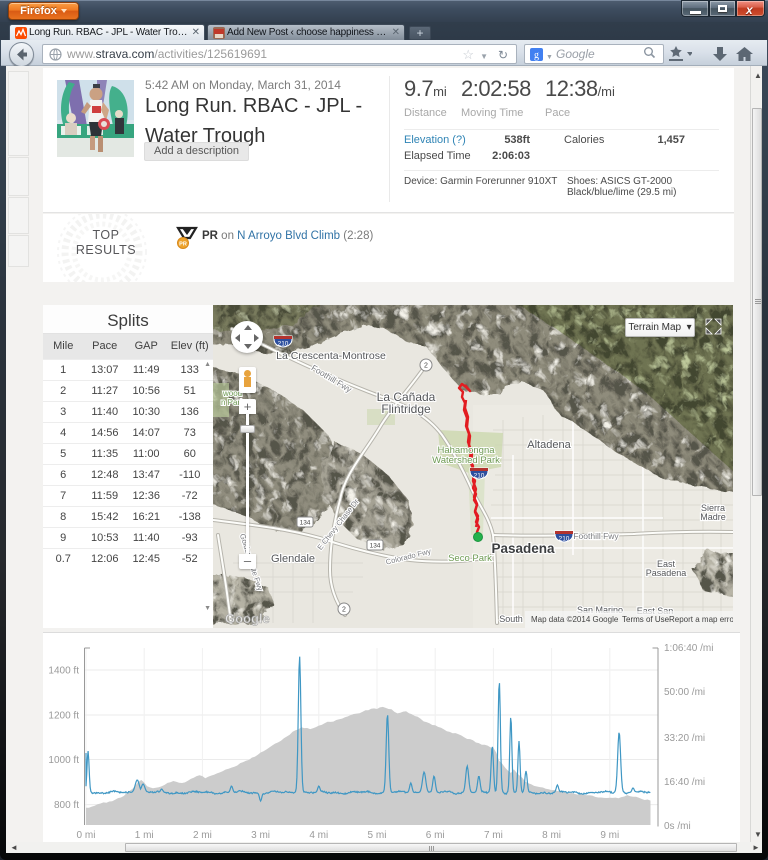  What do you see at coordinates (466, 460) in the screenshot?
I see `svg-text: Watershed Park` at bounding box center [466, 460].